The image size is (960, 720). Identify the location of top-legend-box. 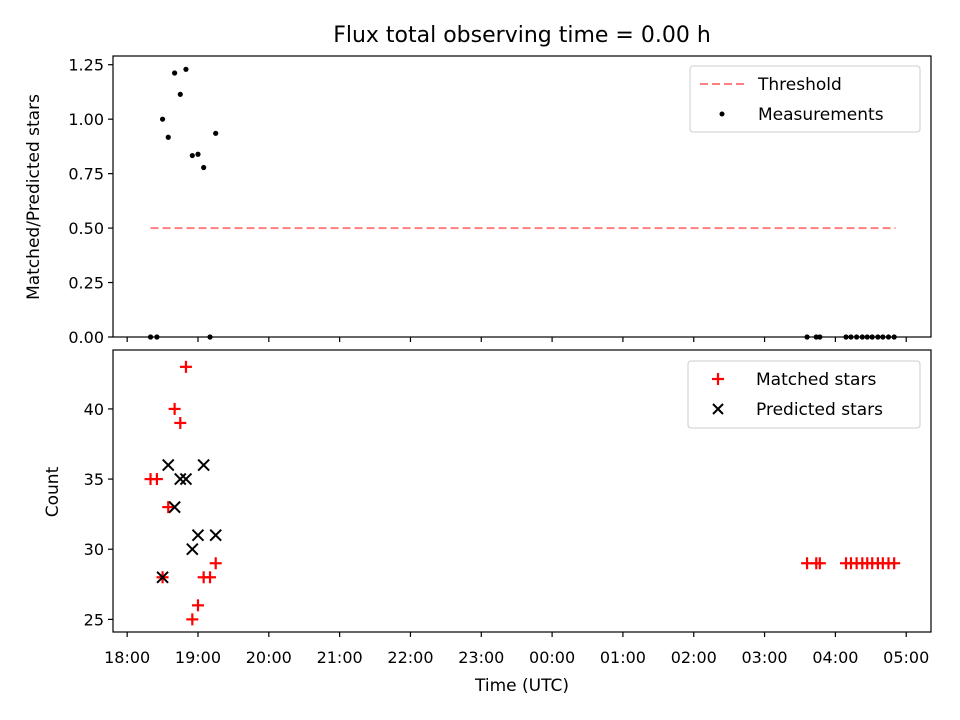
(805, 99).